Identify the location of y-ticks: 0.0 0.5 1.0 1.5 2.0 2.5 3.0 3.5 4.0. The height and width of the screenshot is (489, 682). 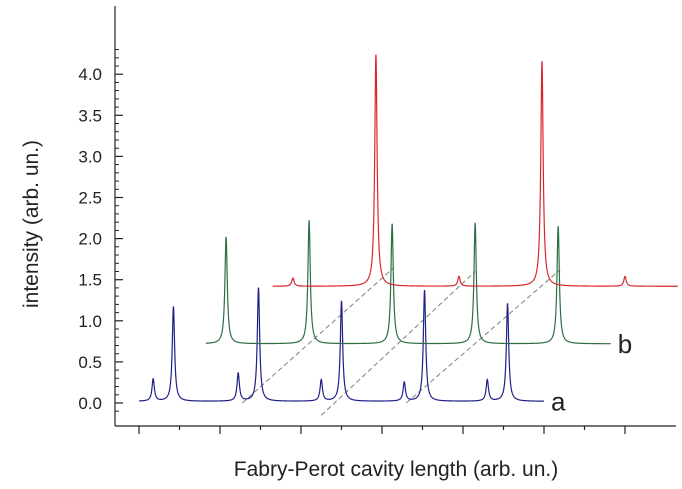
(100, 231).